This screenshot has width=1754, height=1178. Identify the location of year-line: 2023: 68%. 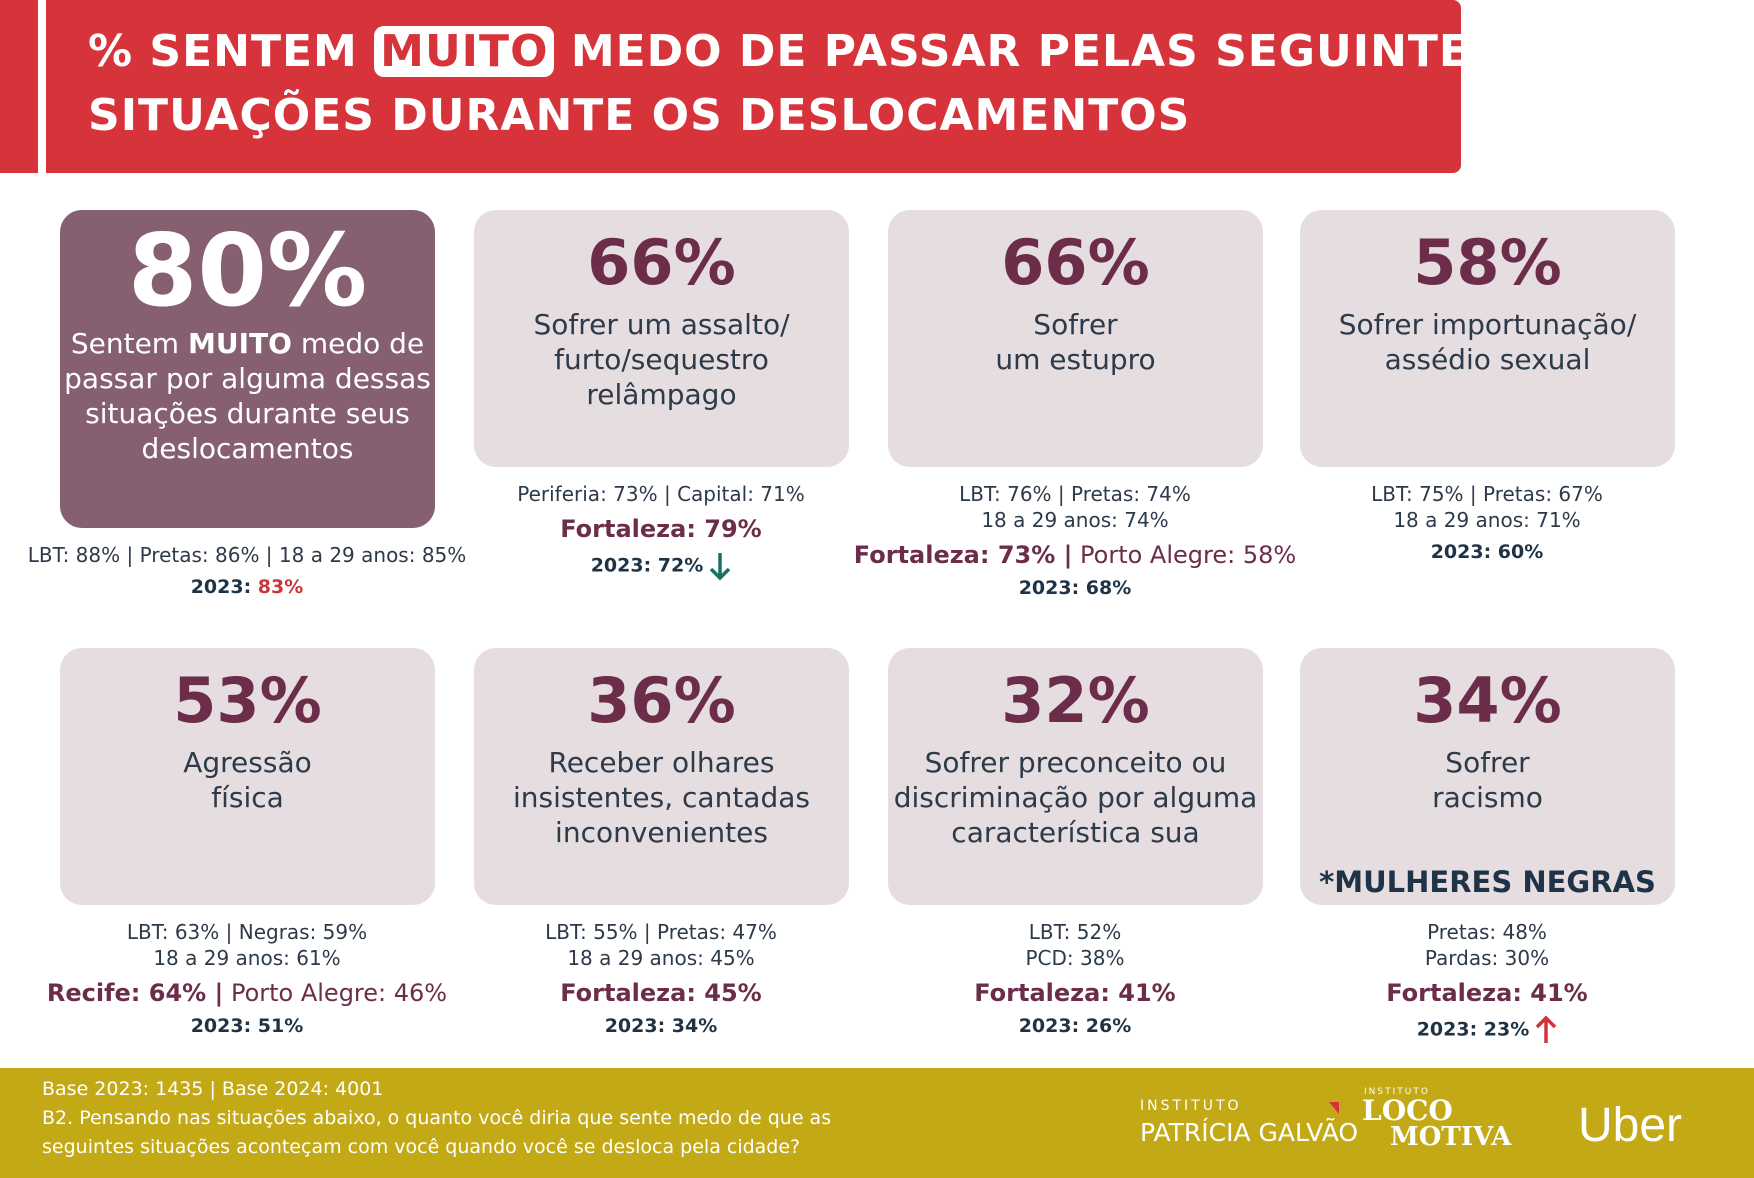
(1075, 588).